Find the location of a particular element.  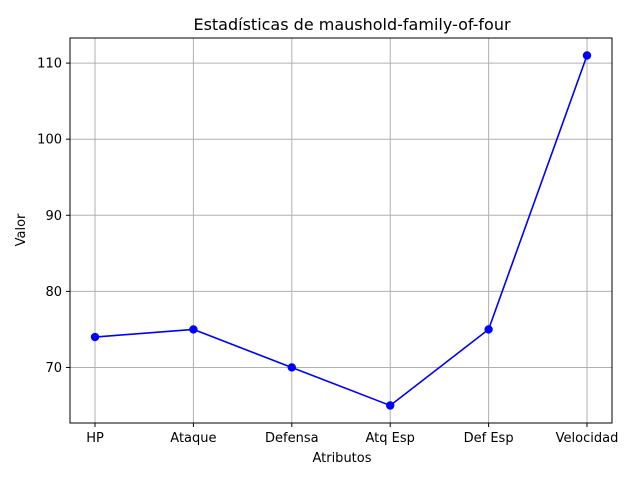

data-point-defensa is located at coordinates (291, 367).